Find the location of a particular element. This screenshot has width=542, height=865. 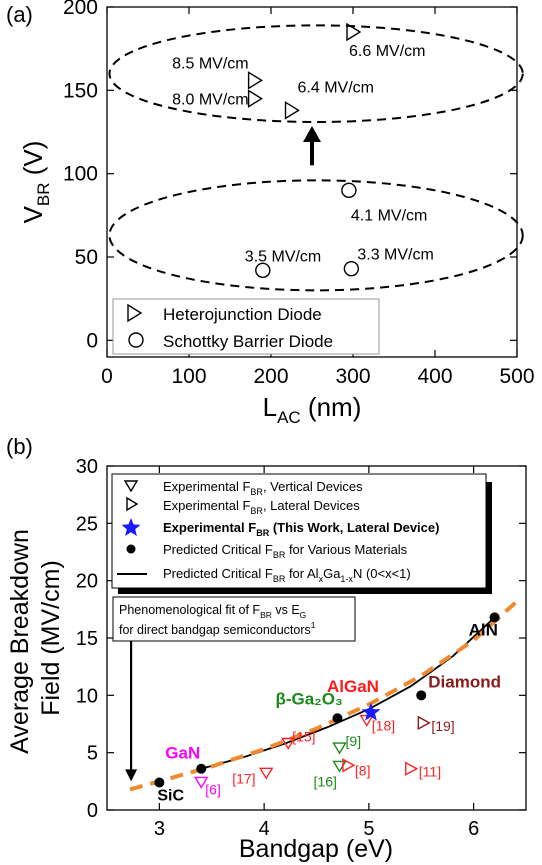

this-work-star is located at coordinates (371, 711).